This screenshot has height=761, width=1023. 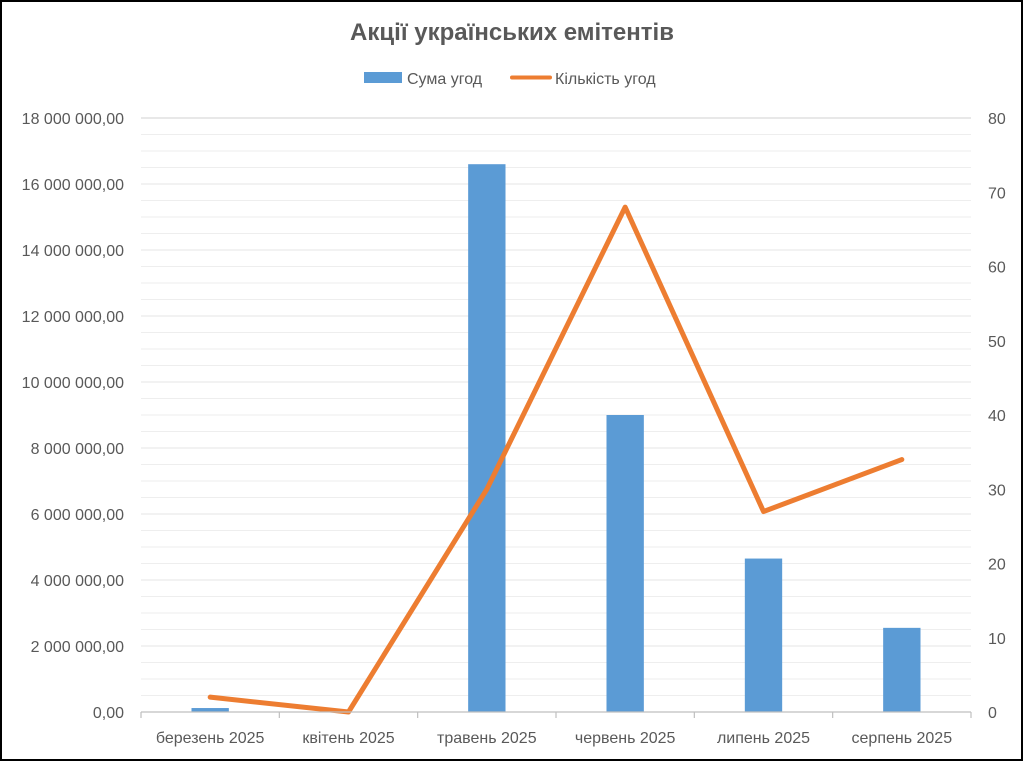 I want to click on chart-title: Акції українських емітентів, so click(x=512, y=32).